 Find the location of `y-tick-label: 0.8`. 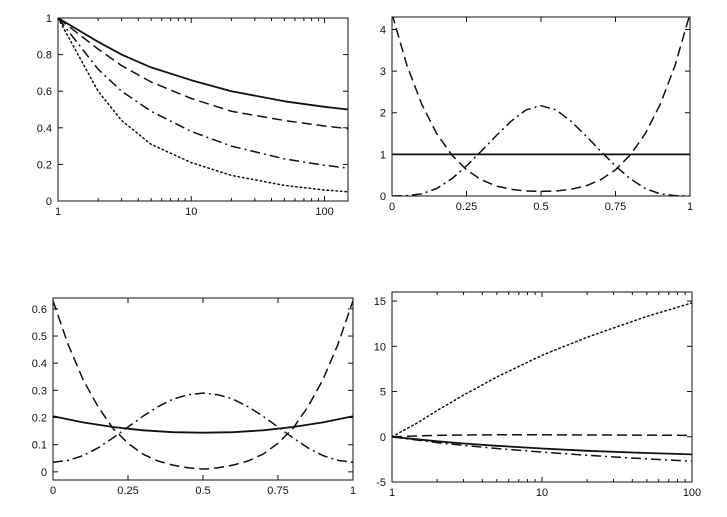

y-tick-label: 0.8 is located at coordinates (44, 56).